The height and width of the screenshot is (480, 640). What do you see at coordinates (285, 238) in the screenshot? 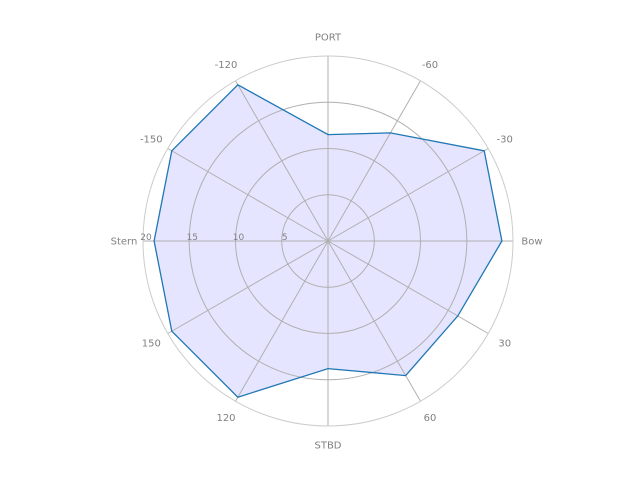
I see `radial-tick-label-5: 5` at bounding box center [285, 238].